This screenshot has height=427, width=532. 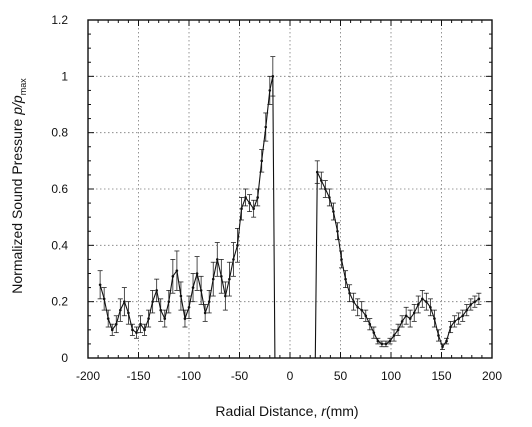 I want to click on x-axis-title: Radial Distance, r(mm), so click(x=286, y=411).